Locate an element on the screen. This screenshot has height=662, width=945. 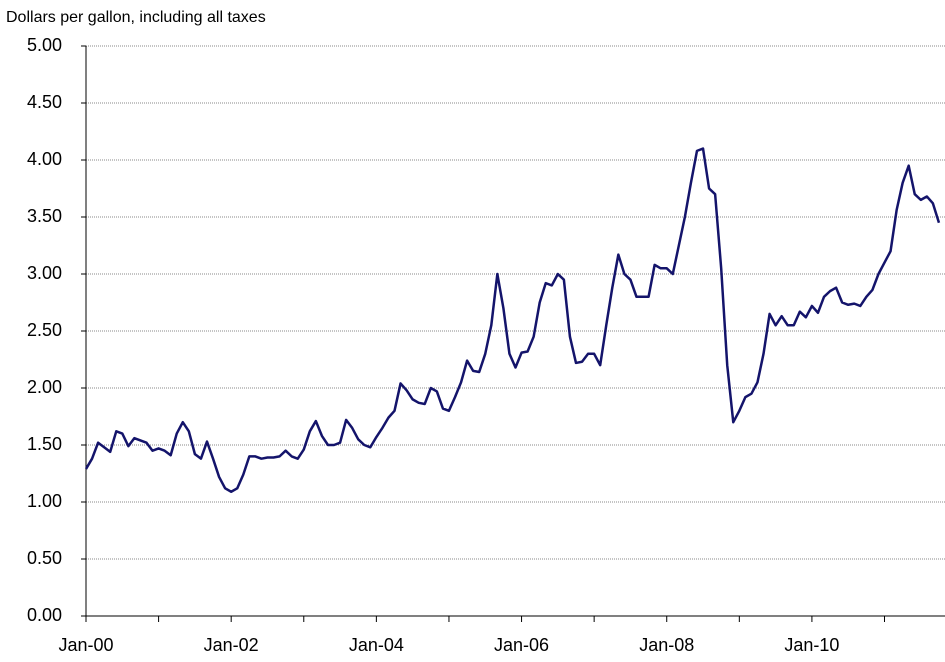
x-tick-label: Jan-06 is located at coordinates (521, 645).